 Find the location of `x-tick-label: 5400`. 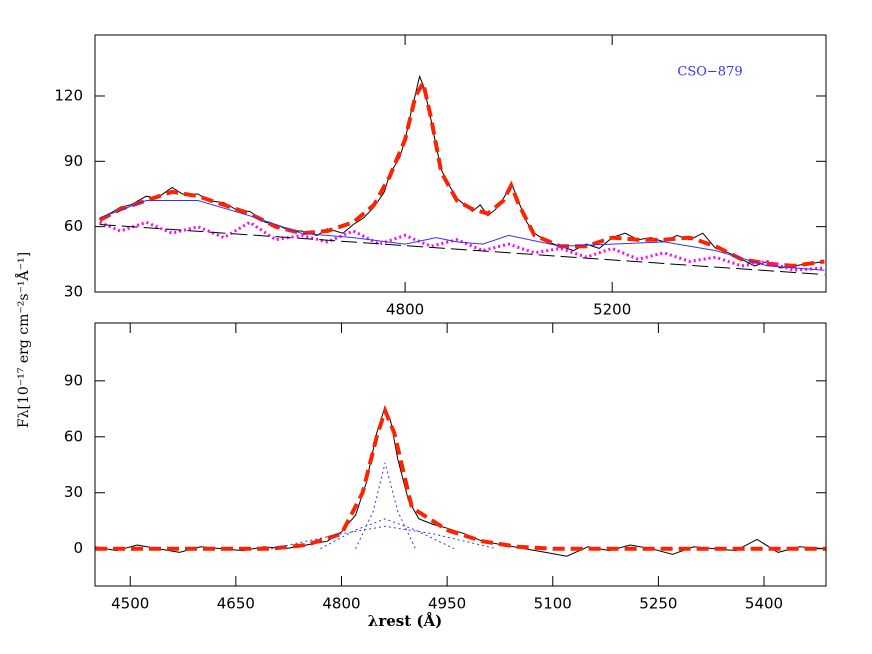

x-tick-label: 5400 is located at coordinates (764, 604).